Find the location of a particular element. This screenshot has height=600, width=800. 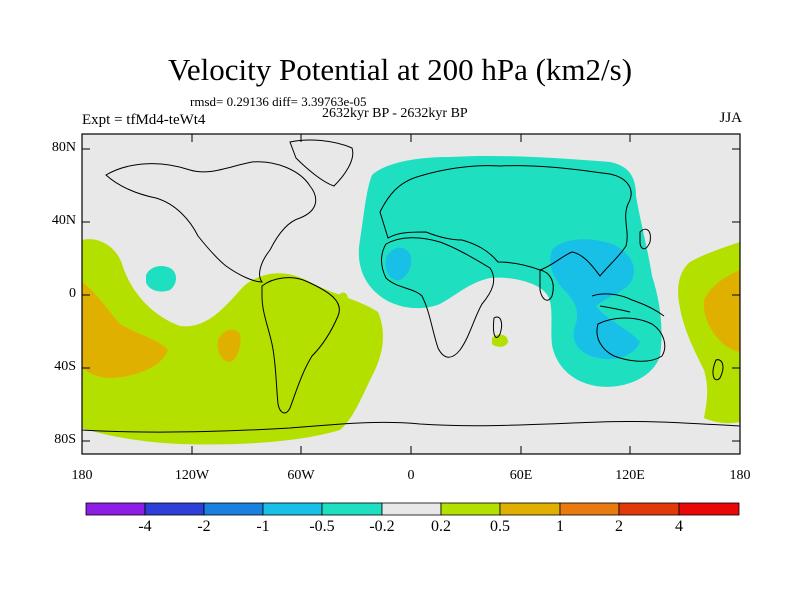

colorbar-label-3: -1 is located at coordinates (263, 526).